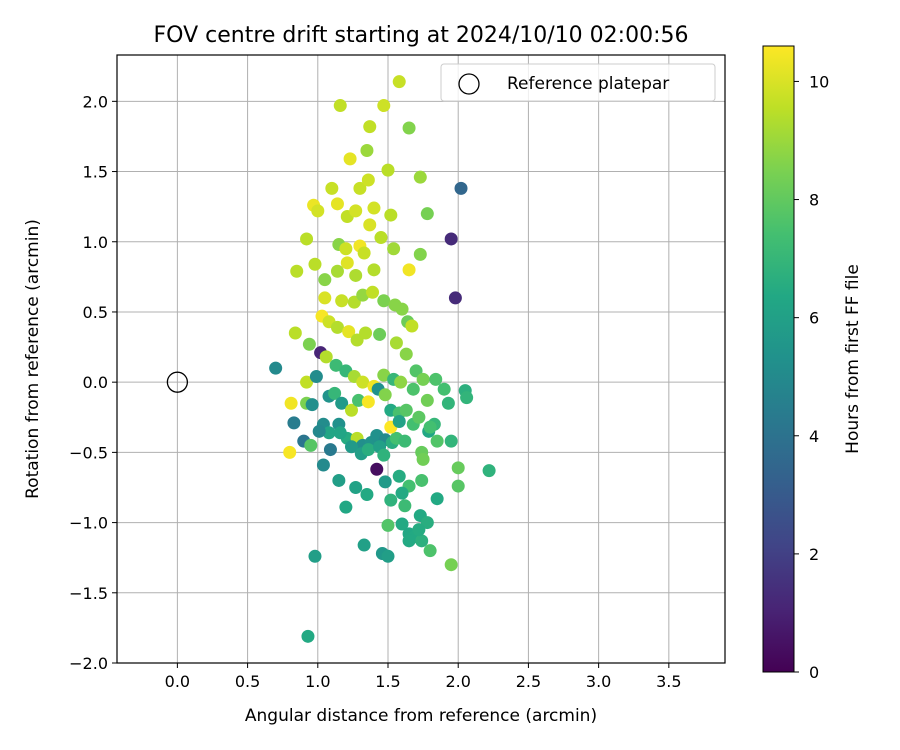  I want to click on x-axis-label: Angular distance from reference (arcmin), so click(421, 716).